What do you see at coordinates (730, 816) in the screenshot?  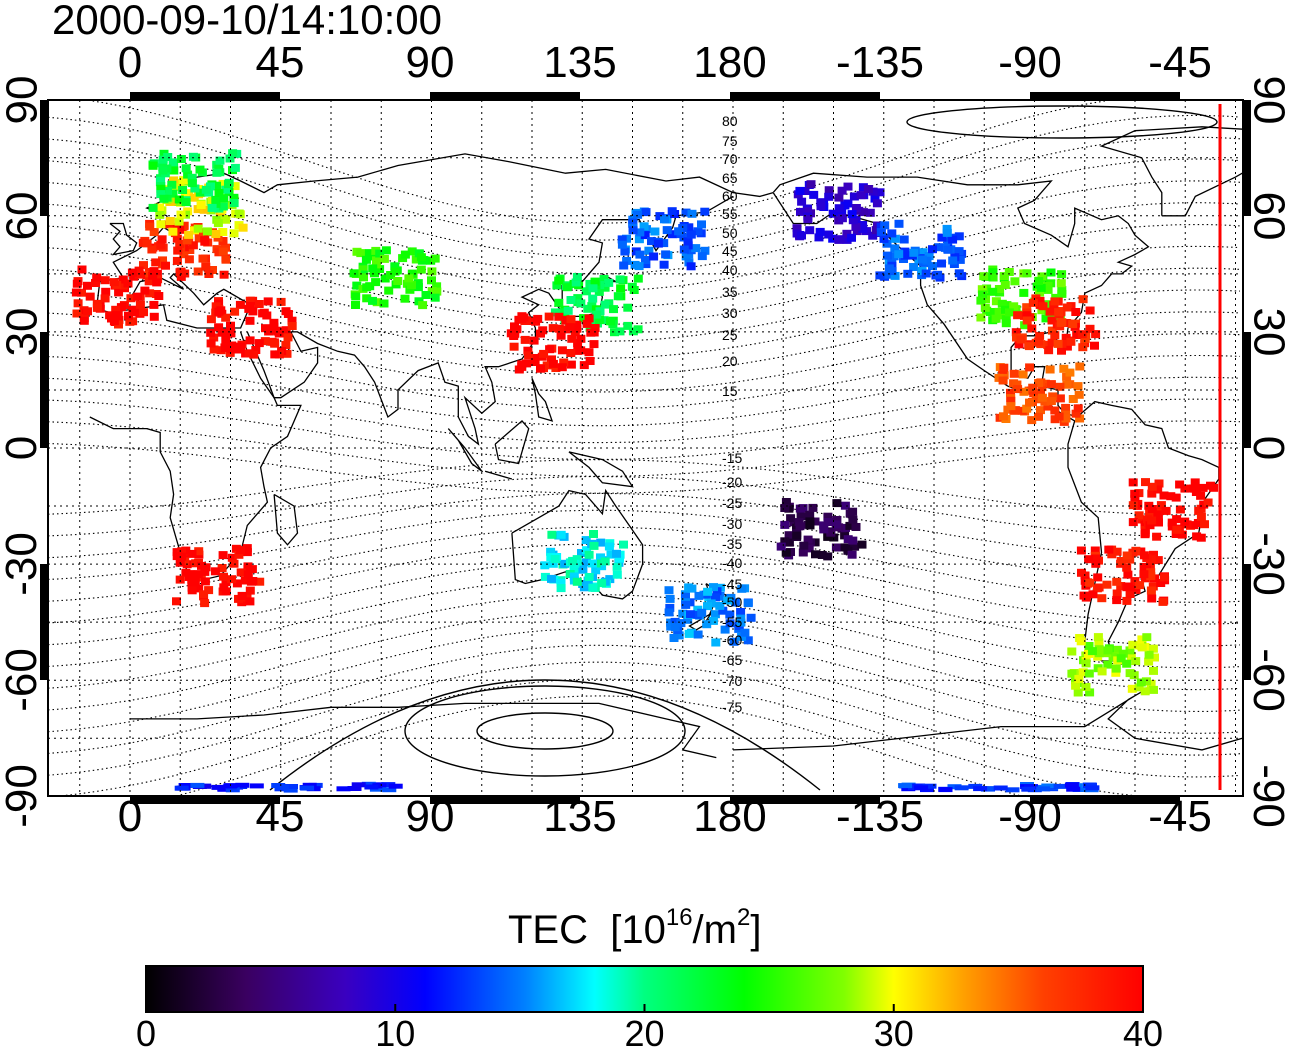 I see `bottom-axis-tick: 180` at bounding box center [730, 816].